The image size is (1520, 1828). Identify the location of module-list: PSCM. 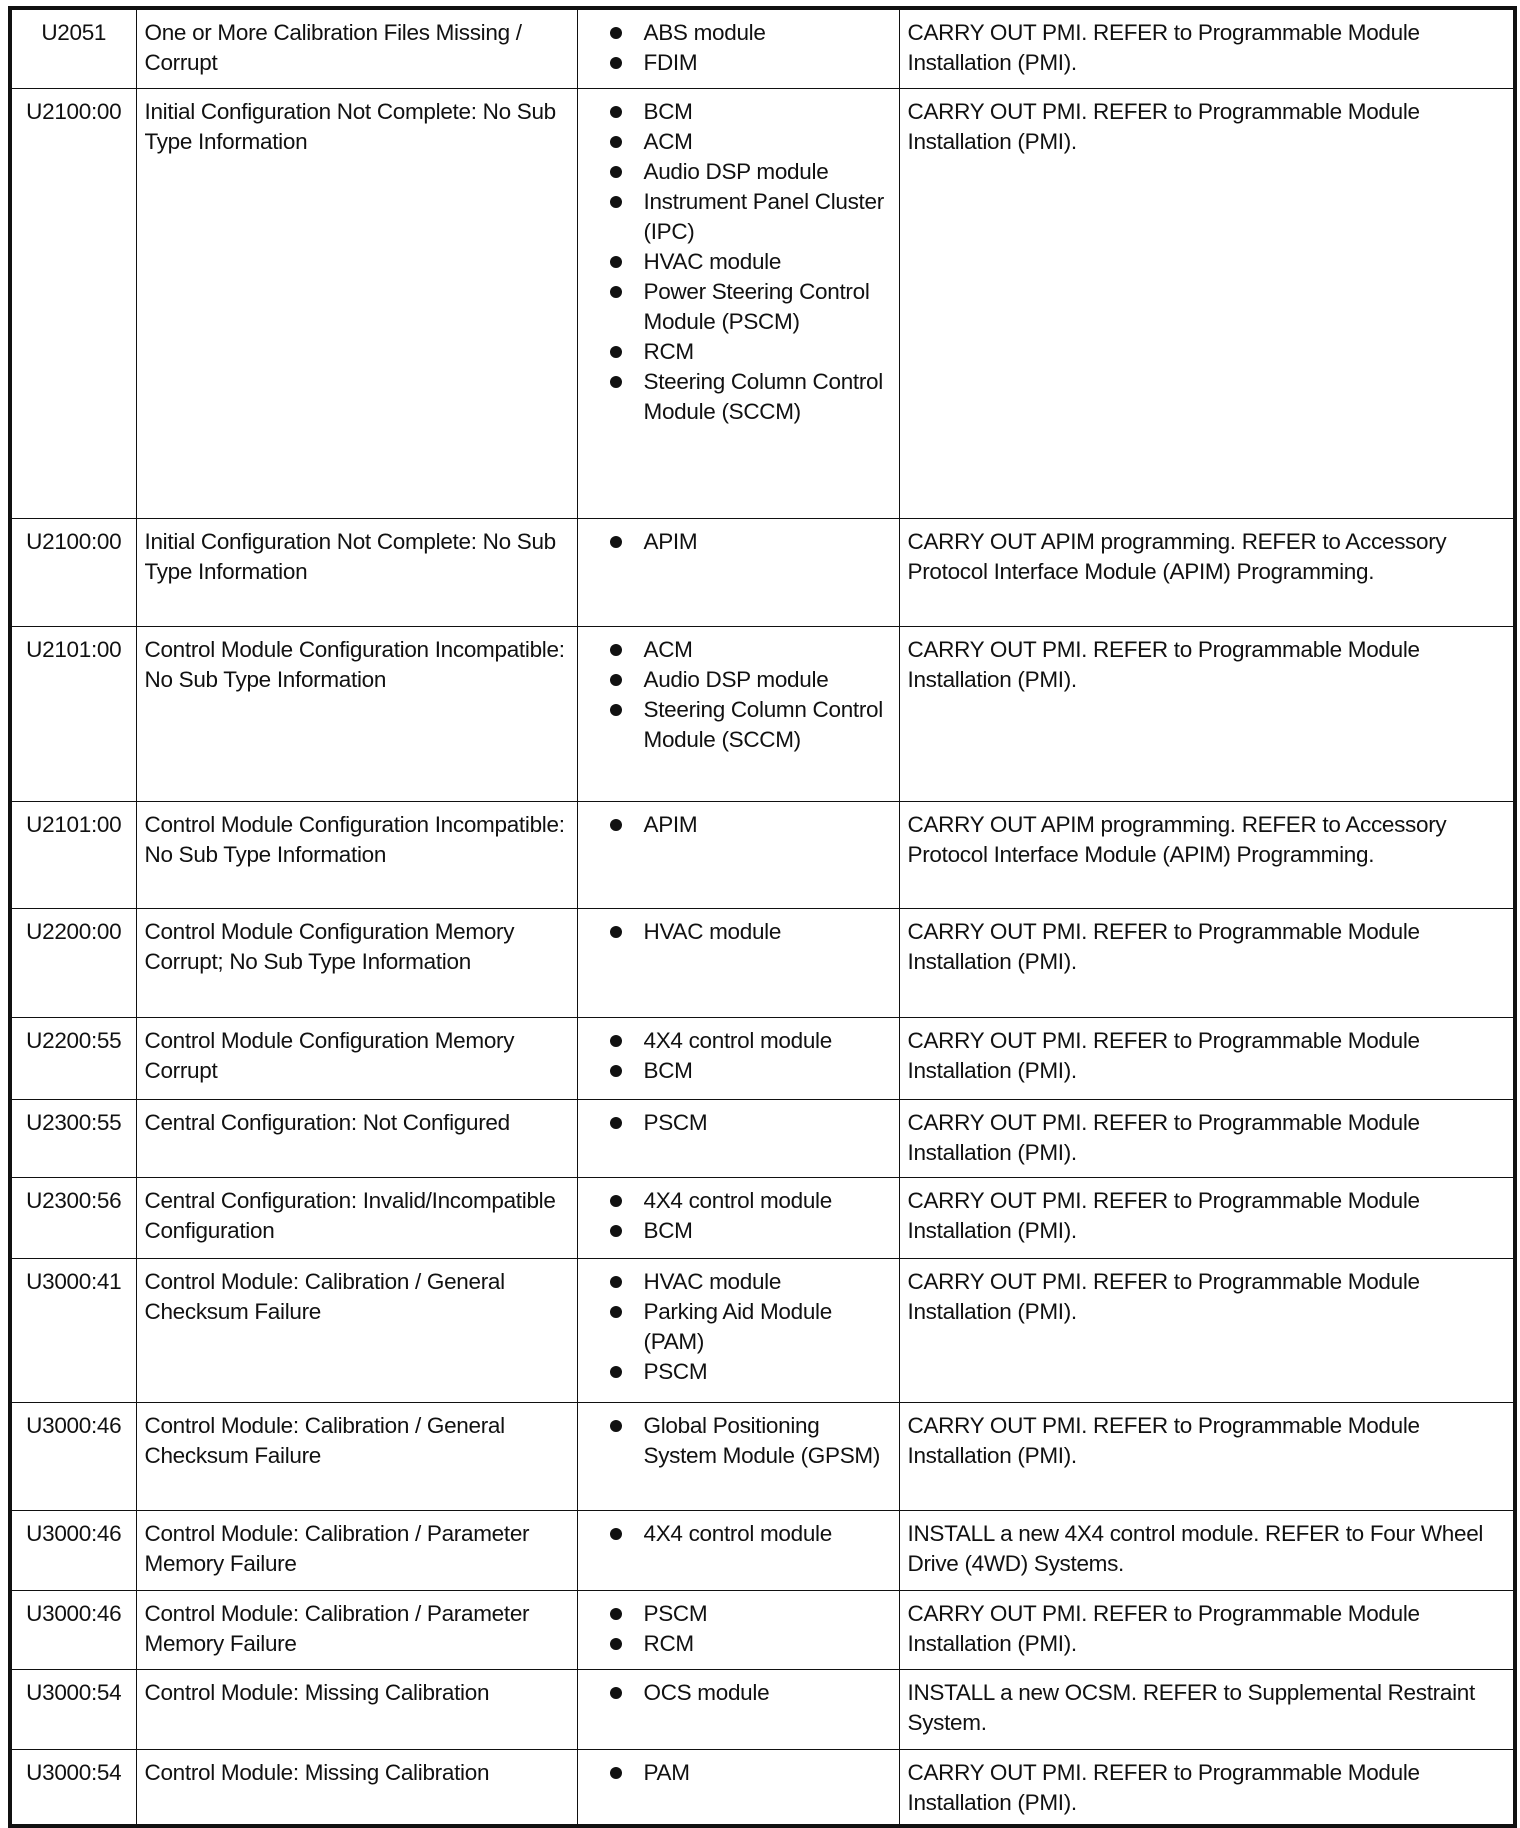
(738, 1123).